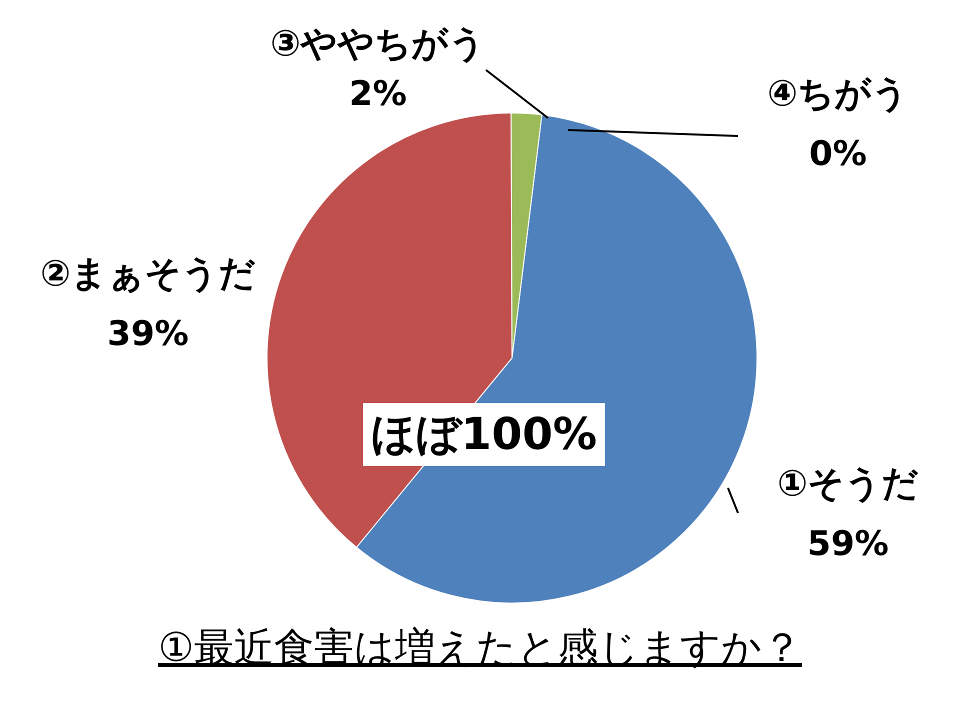  Describe the element at coordinates (480, 648) in the screenshot. I see `text: ①最近食害は増えたと感じますか？` at that location.